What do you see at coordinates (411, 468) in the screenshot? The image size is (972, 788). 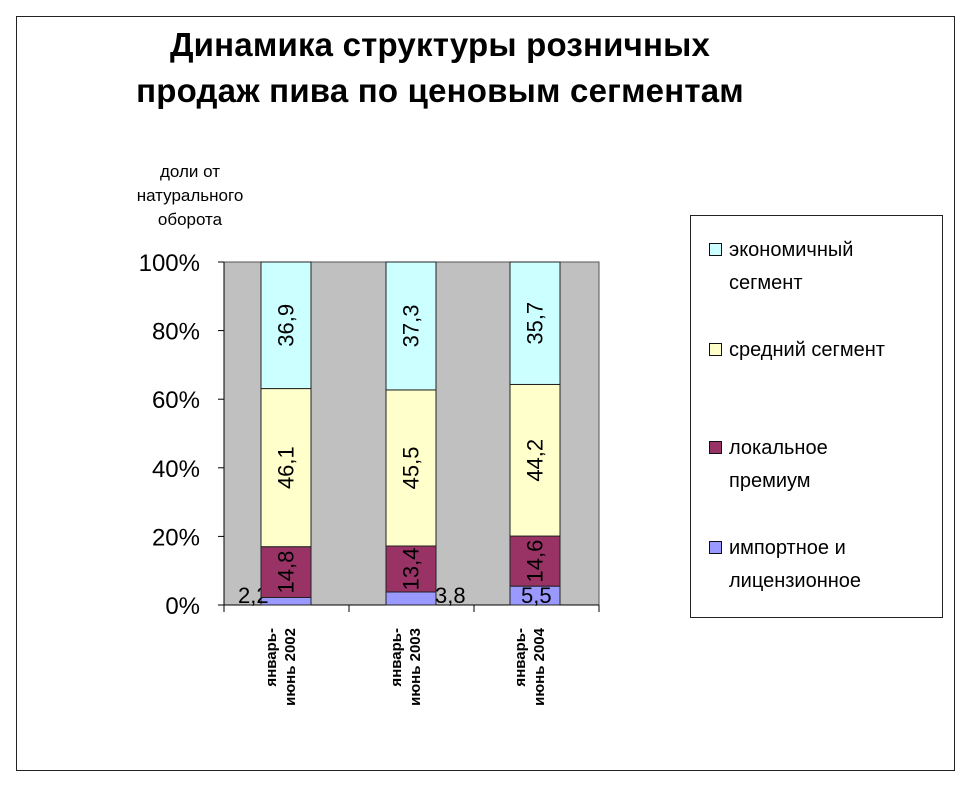 I see `data-label: 45,5` at bounding box center [411, 468].